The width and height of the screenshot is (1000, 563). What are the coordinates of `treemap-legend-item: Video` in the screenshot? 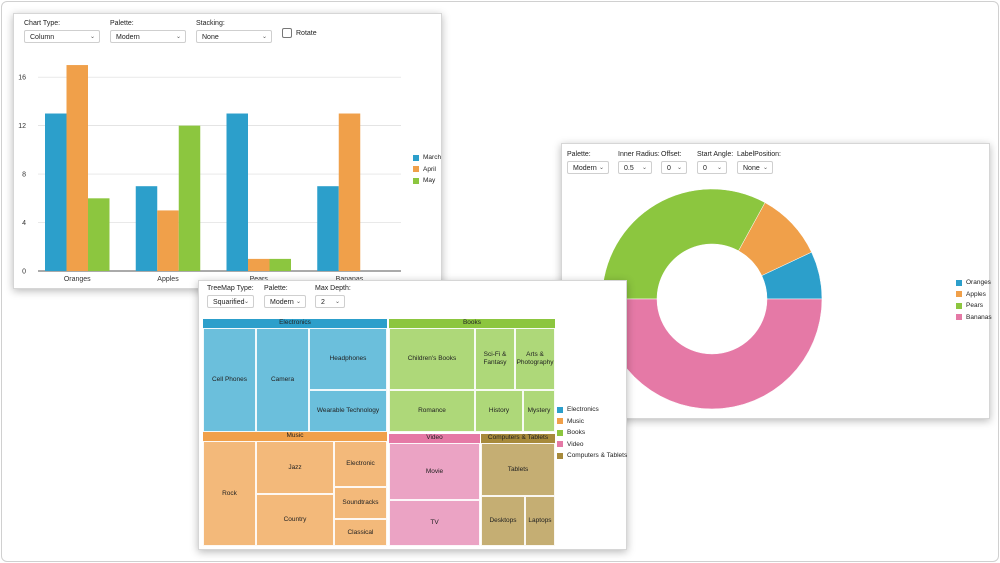 It's located at (592, 445).